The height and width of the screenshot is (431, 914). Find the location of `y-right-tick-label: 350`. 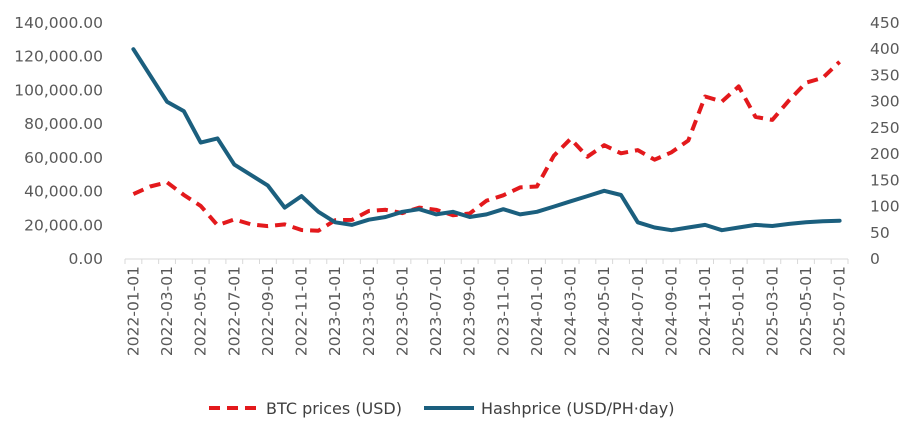

y-right-tick-label: 350 is located at coordinates (885, 75).